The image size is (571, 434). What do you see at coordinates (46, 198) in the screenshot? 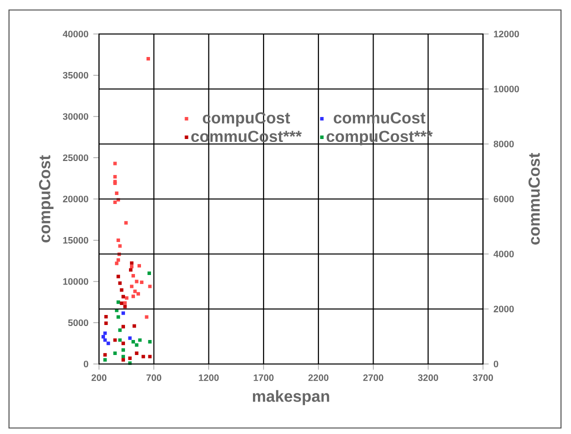
I see `y-axis-title: compuCost` at bounding box center [46, 198].